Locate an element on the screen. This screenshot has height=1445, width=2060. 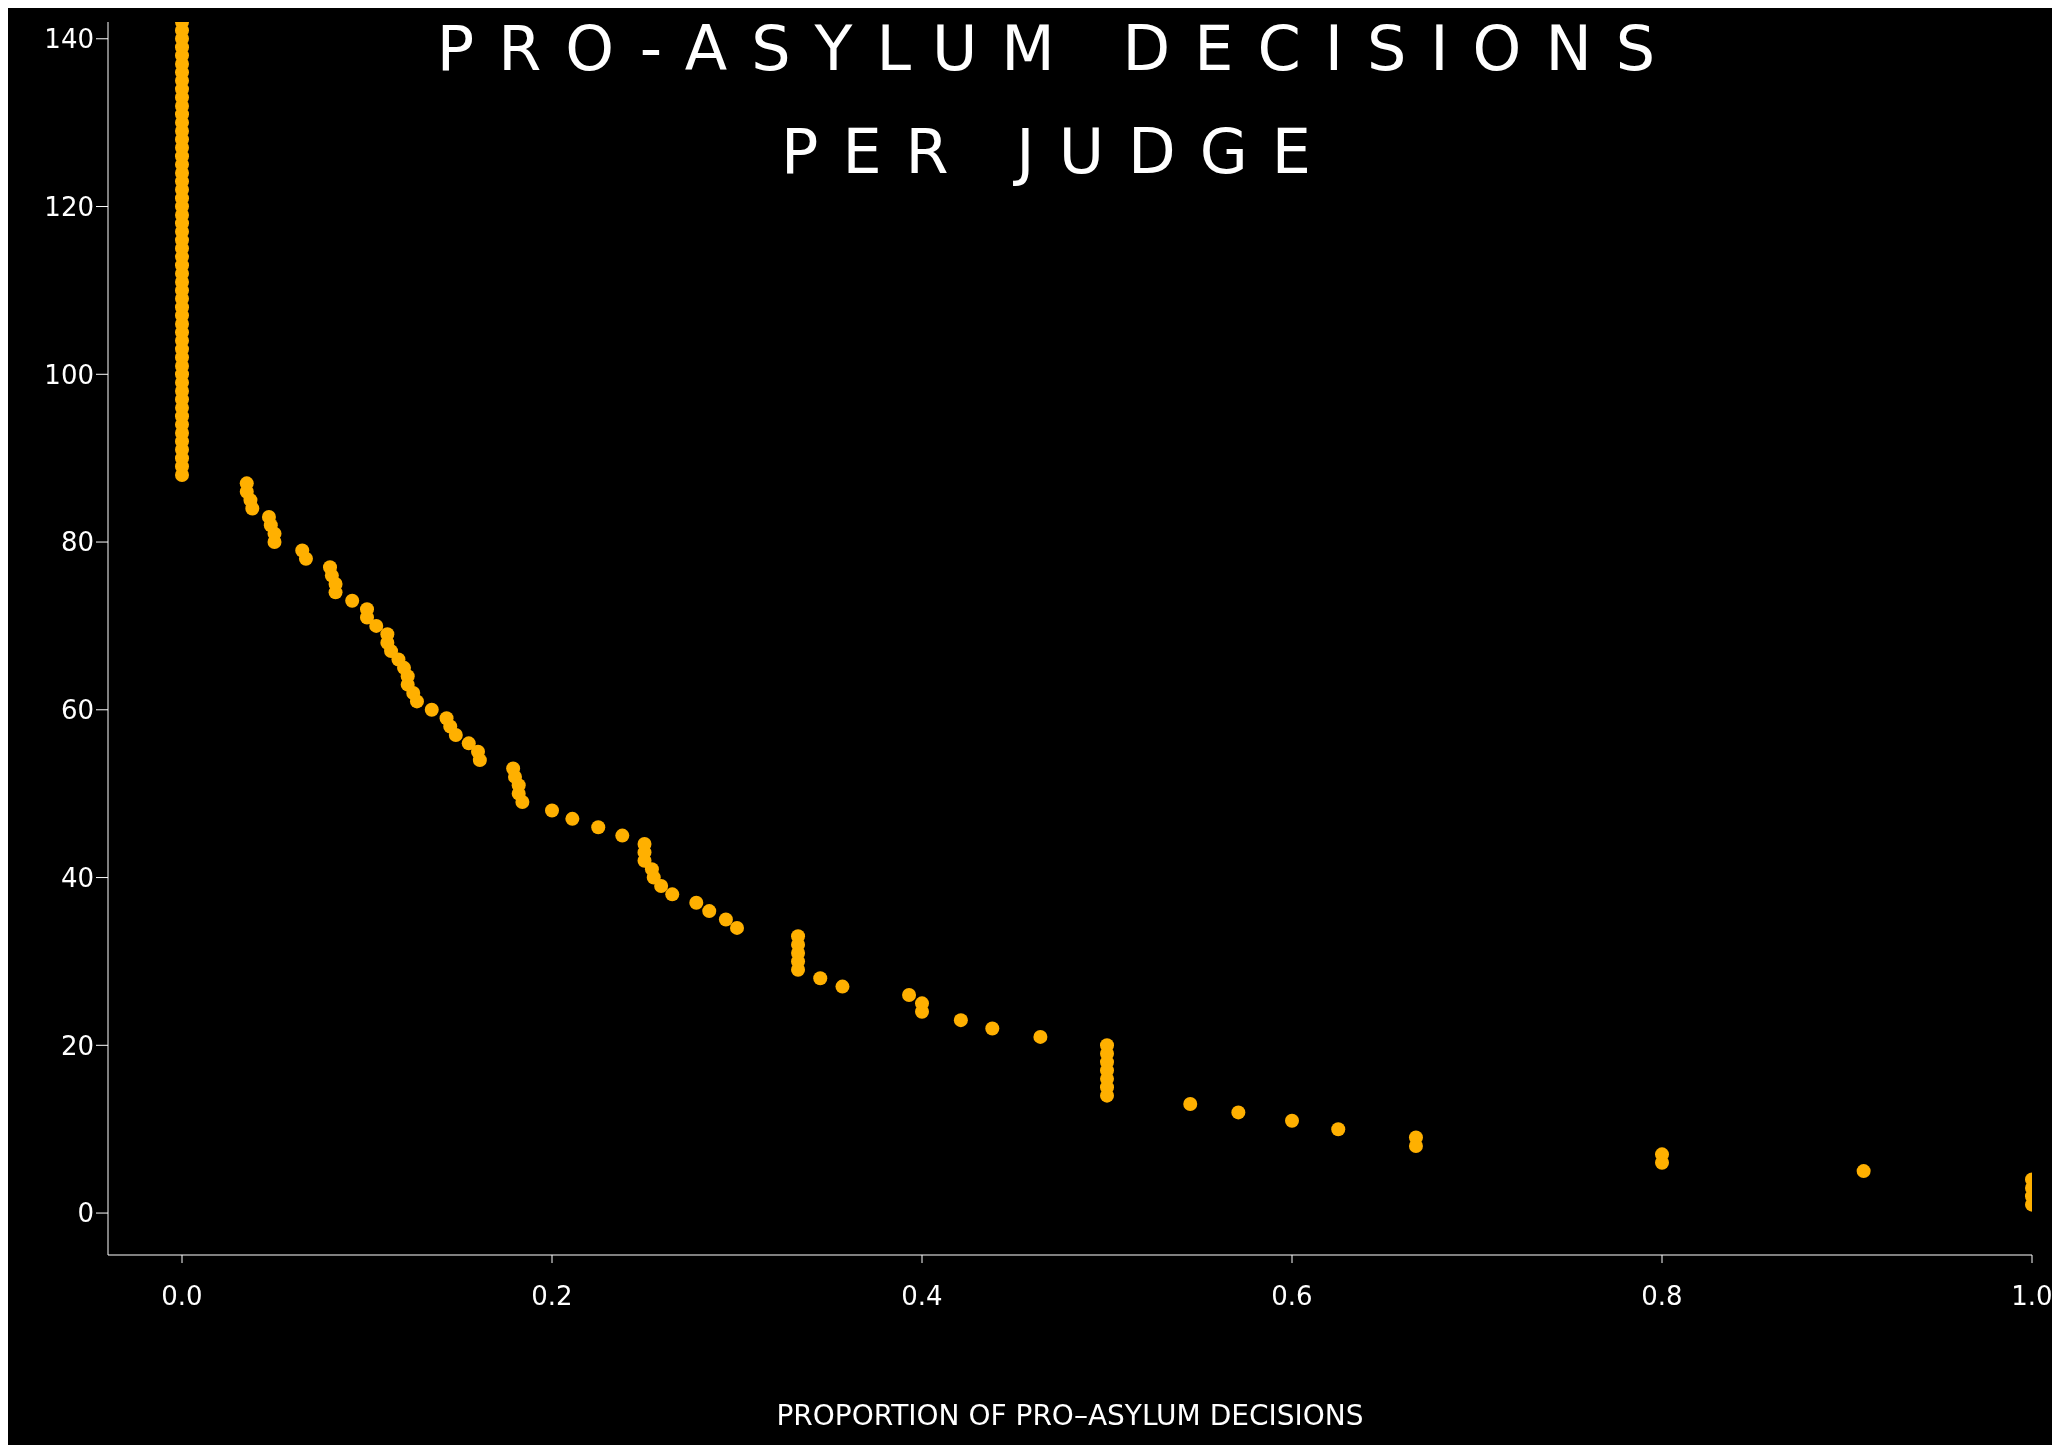
y-tick-label: 100 is located at coordinates (69, 374).